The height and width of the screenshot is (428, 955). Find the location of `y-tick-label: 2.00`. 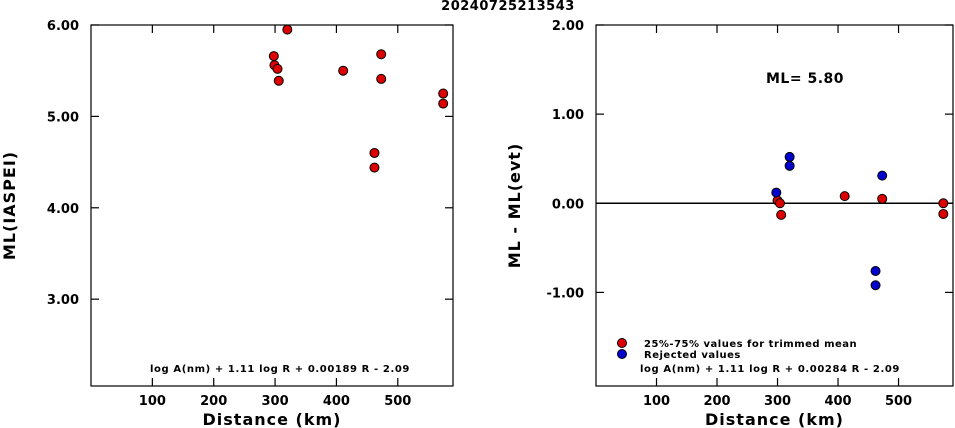

y-tick-label: 2.00 is located at coordinates (568, 26).